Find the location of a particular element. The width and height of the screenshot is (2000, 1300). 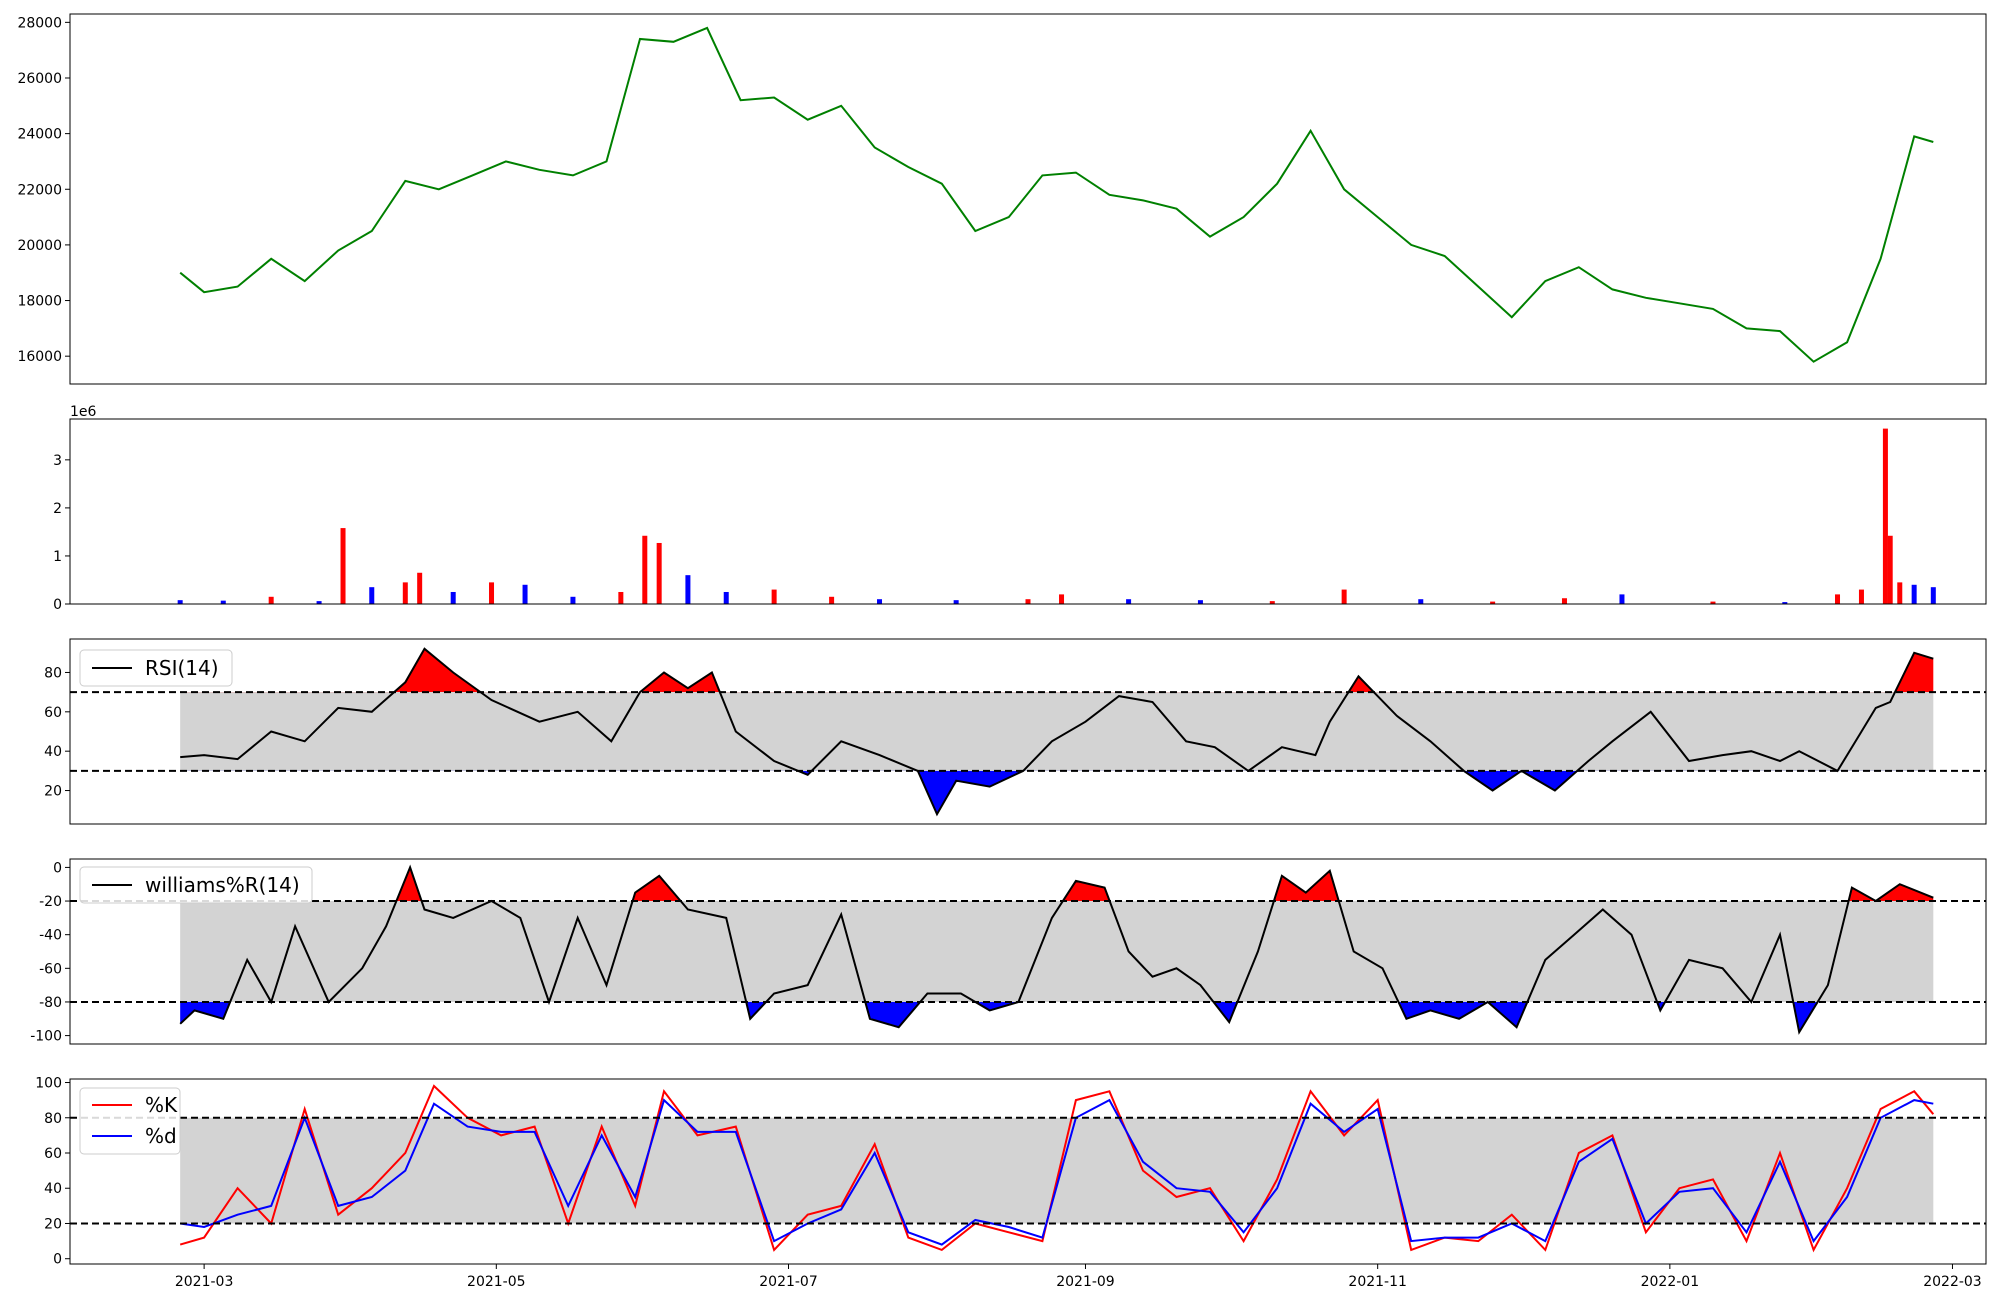

x-tick-label: 2021-03 is located at coordinates (204, 1282).